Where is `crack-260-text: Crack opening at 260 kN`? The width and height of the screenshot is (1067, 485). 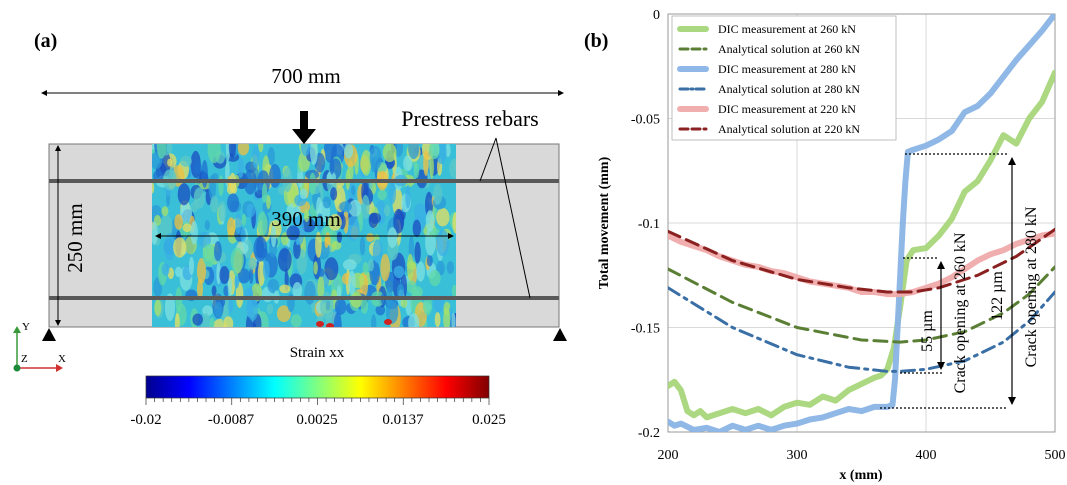
crack-260-text: Crack opening at 260 kN is located at coordinates (960, 312).